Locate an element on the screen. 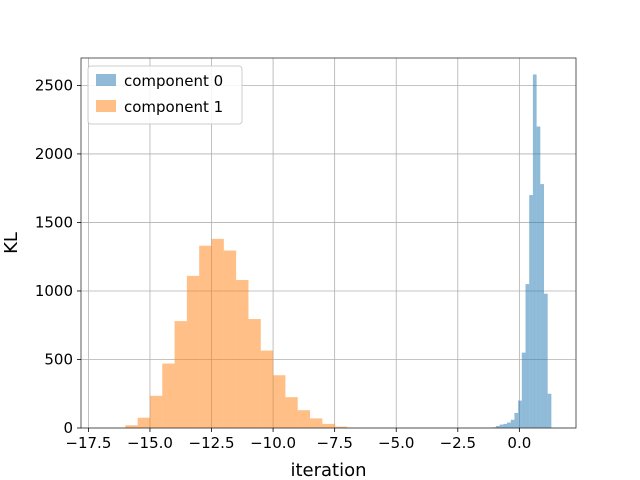 The image size is (640, 480). y-tick-label: 2000 is located at coordinates (54, 154).